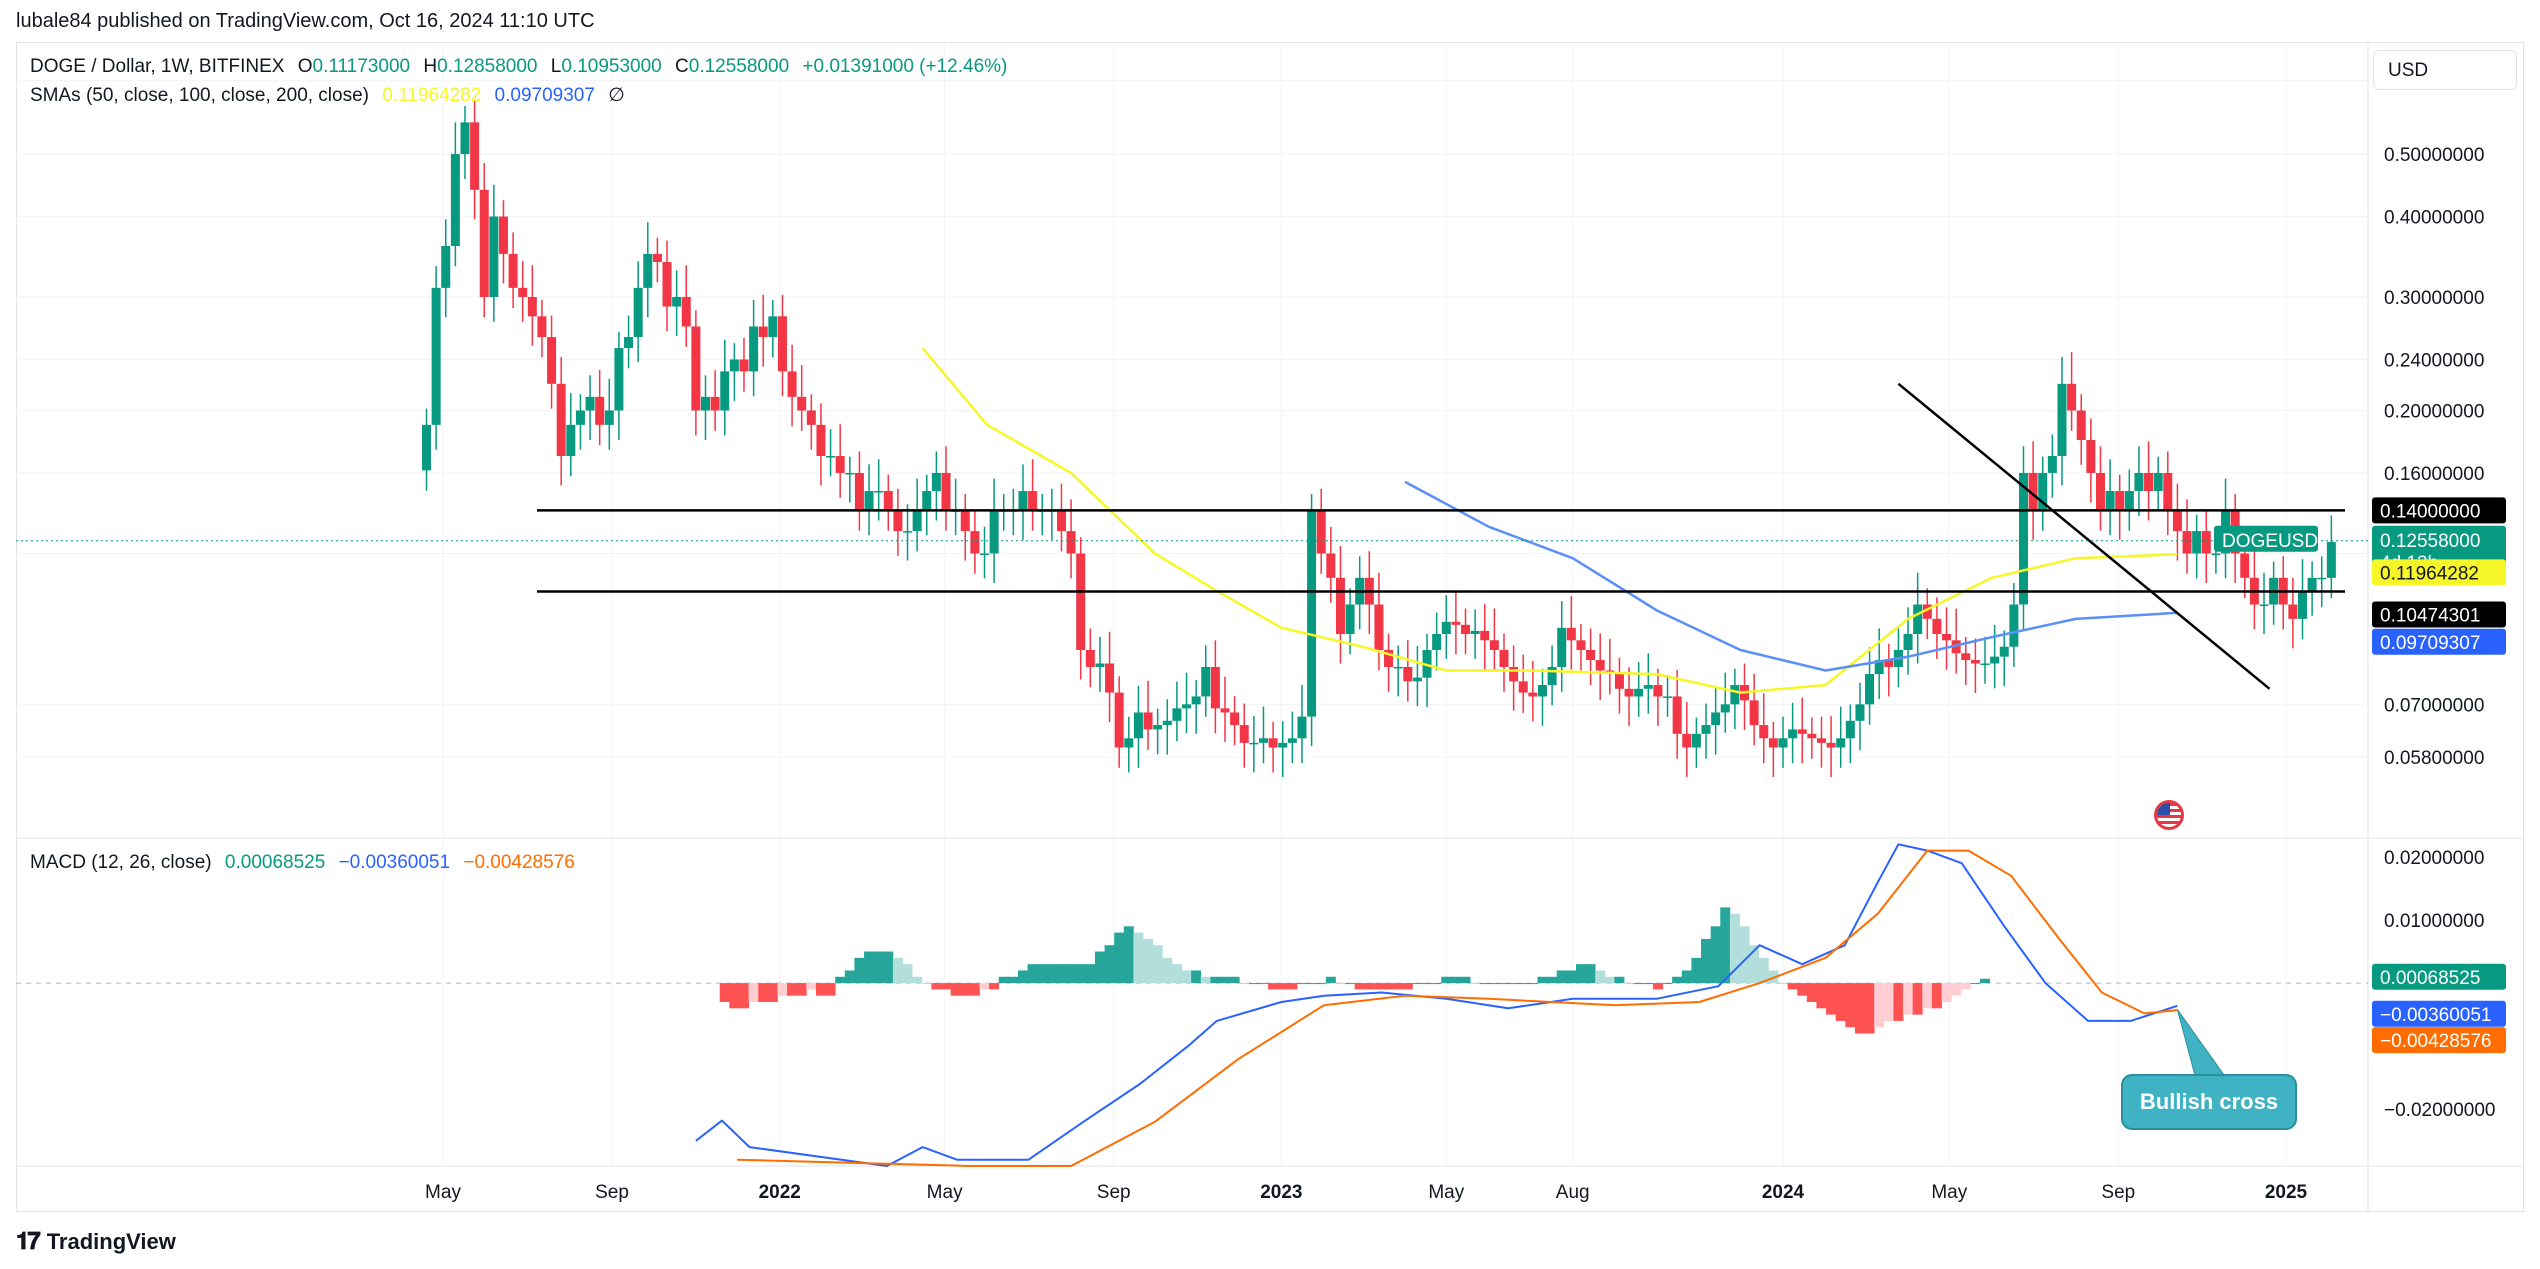  I want to click on time-axis-tick: 2022, so click(780, 1192).